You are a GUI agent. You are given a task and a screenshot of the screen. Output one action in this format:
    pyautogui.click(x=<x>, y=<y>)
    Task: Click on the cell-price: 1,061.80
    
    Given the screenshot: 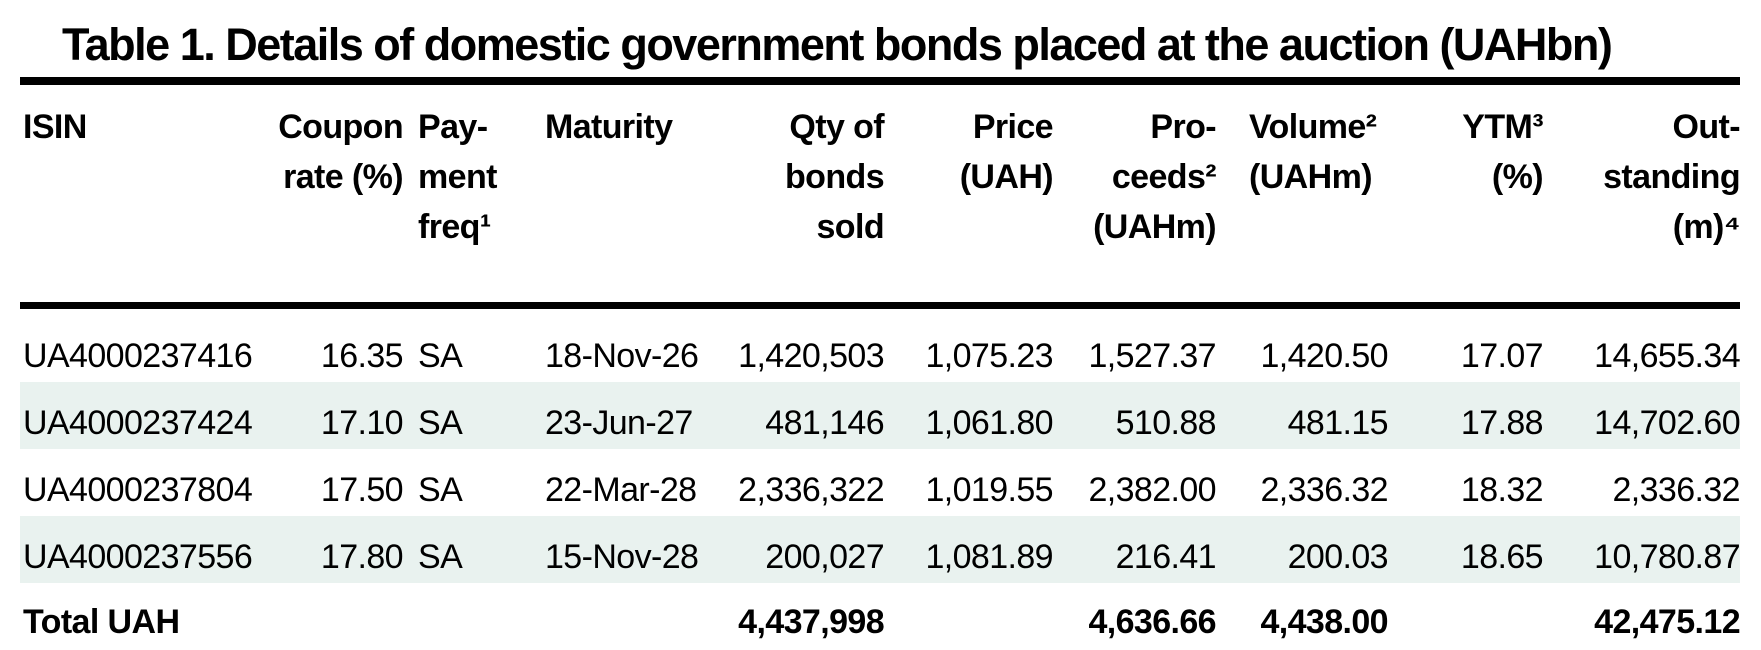 What is the action you would take?
    pyautogui.click(x=989, y=423)
    